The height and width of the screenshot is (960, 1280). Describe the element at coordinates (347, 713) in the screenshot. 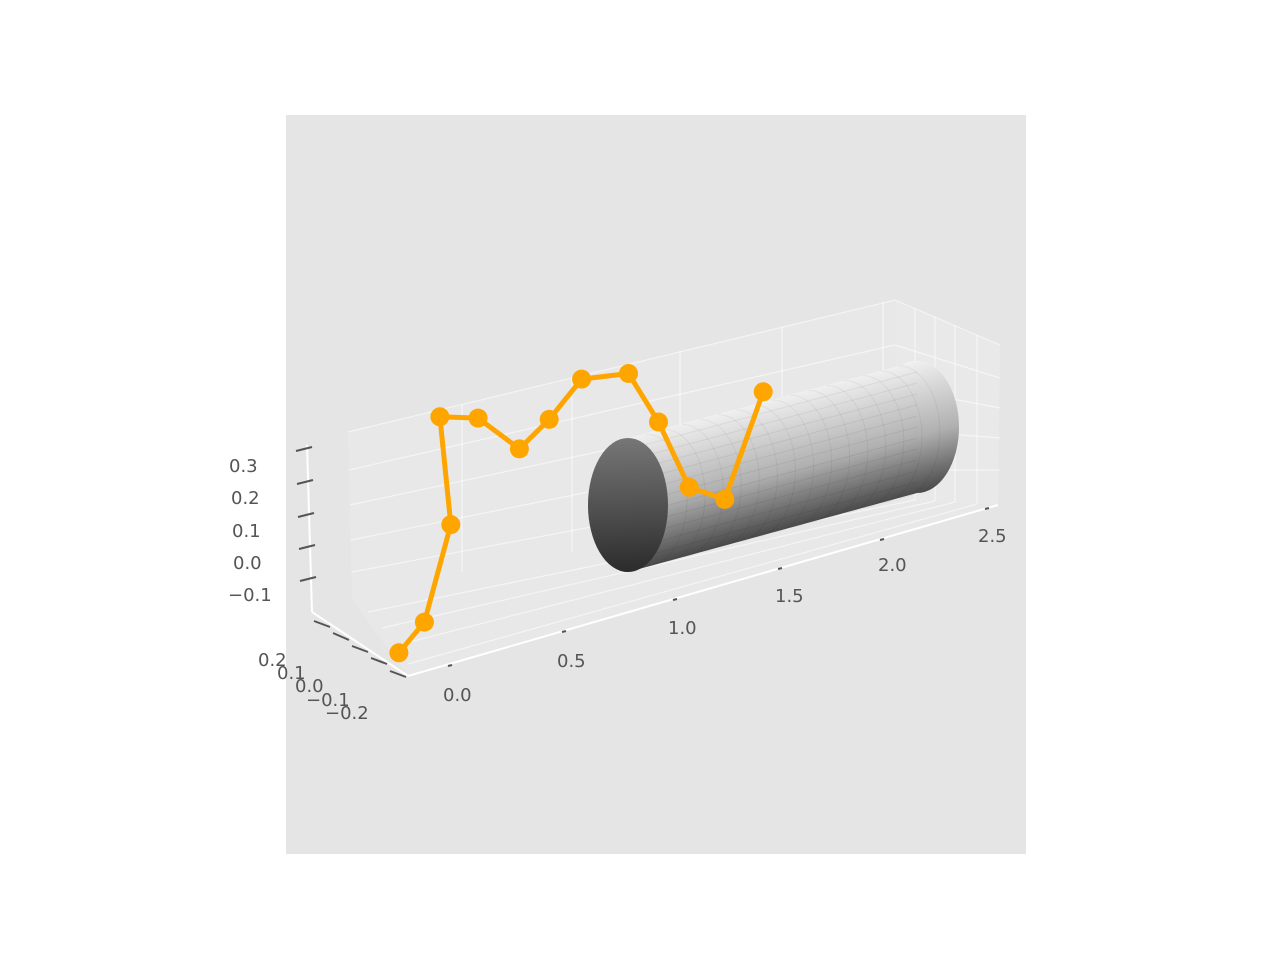

I see `y-tick-label: −0.2` at that location.